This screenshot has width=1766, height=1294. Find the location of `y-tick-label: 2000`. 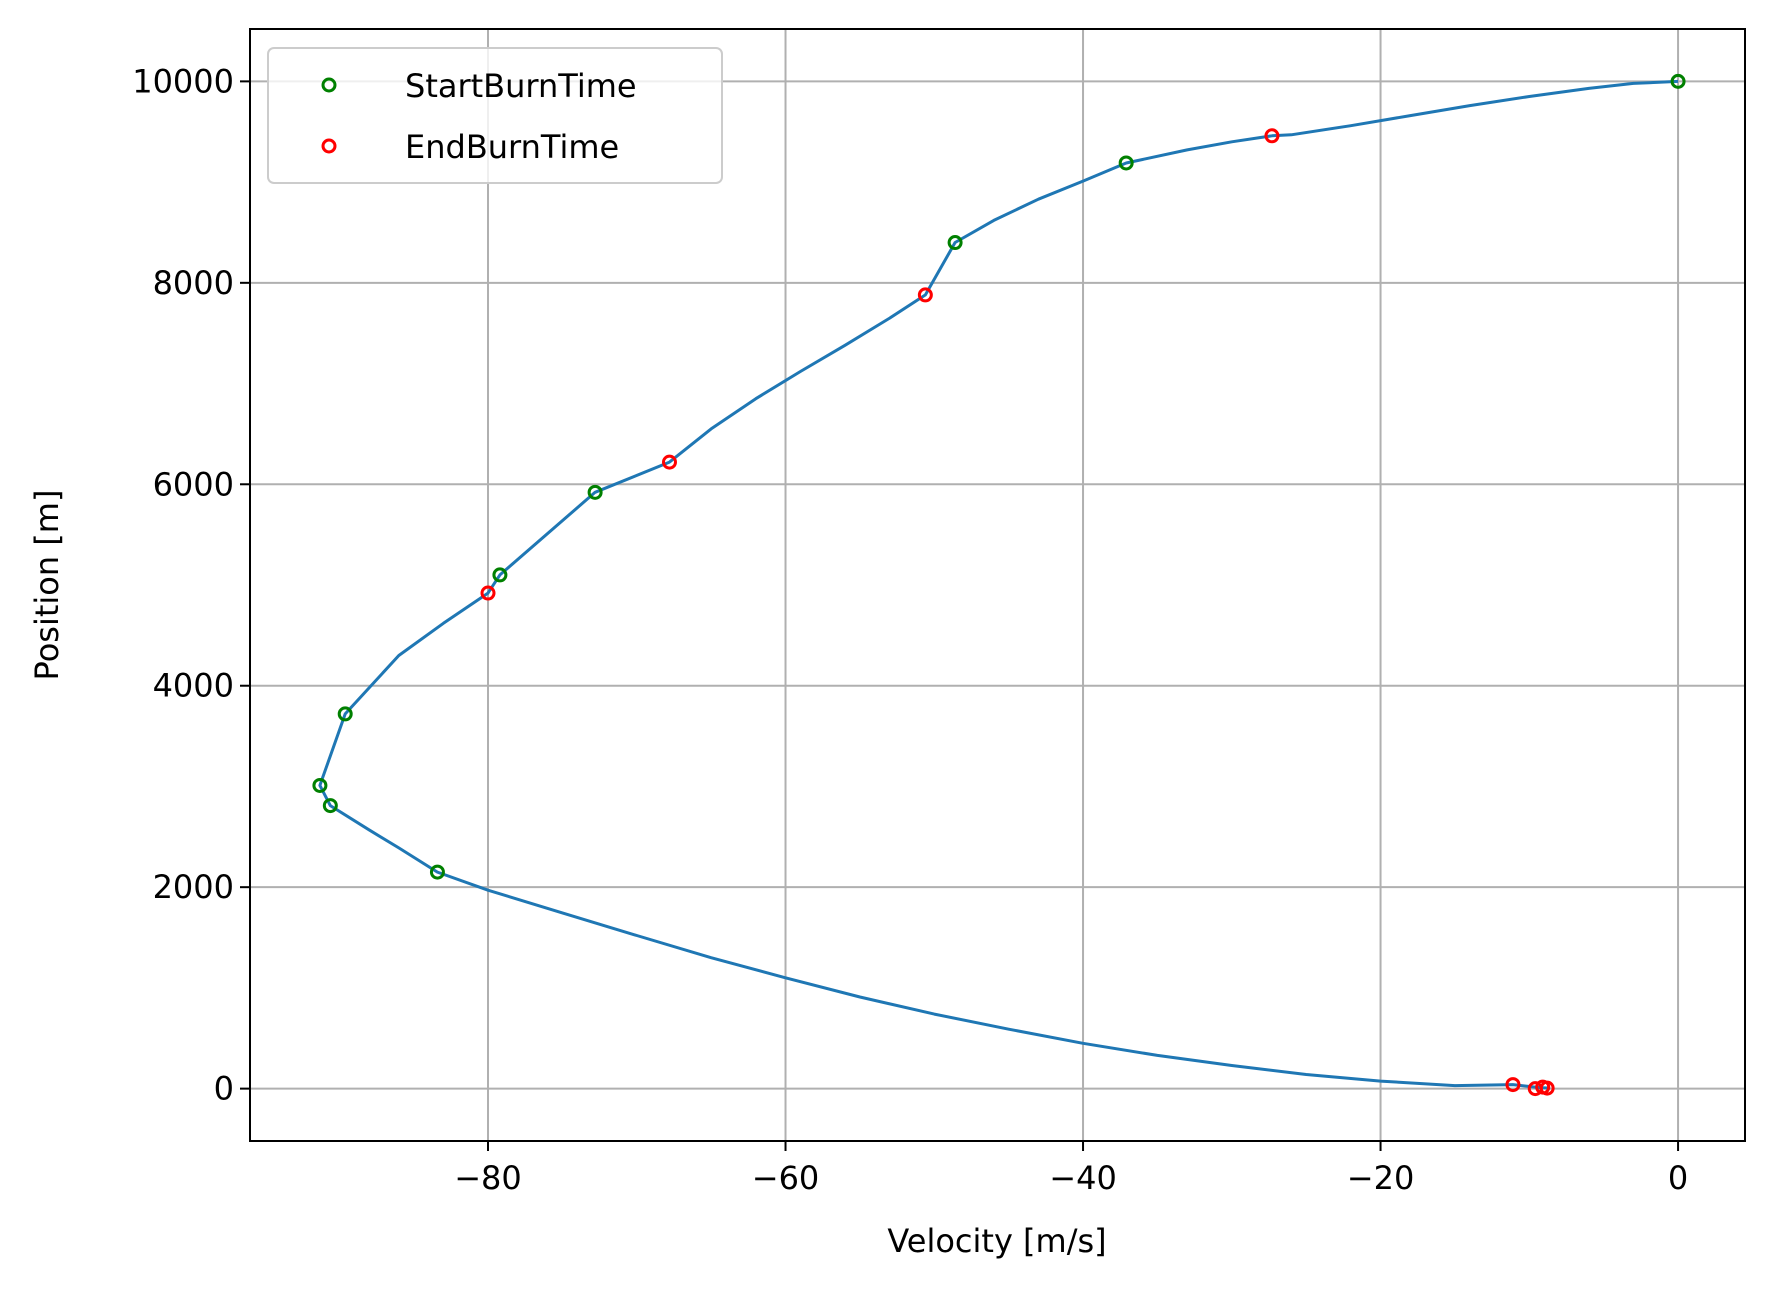

y-tick-label: 2000 is located at coordinates (193, 887).